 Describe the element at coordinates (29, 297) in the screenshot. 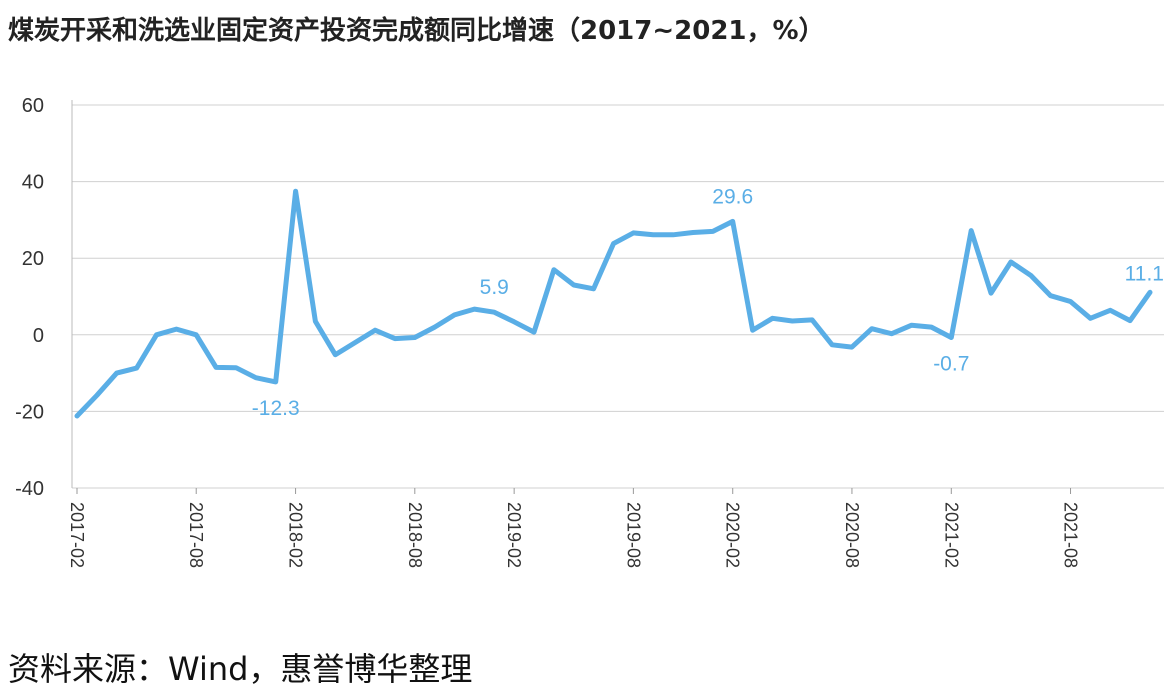

I see `y-axis: -40 -20 0 20 40 60` at that location.